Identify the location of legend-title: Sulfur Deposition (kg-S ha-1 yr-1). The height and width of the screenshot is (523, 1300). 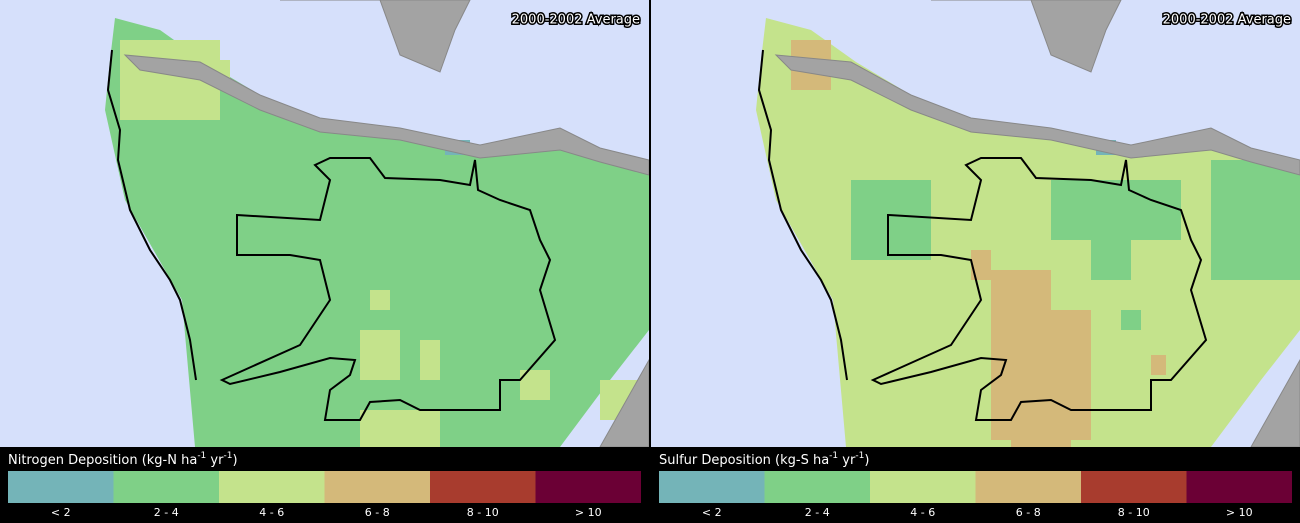
(764, 459).